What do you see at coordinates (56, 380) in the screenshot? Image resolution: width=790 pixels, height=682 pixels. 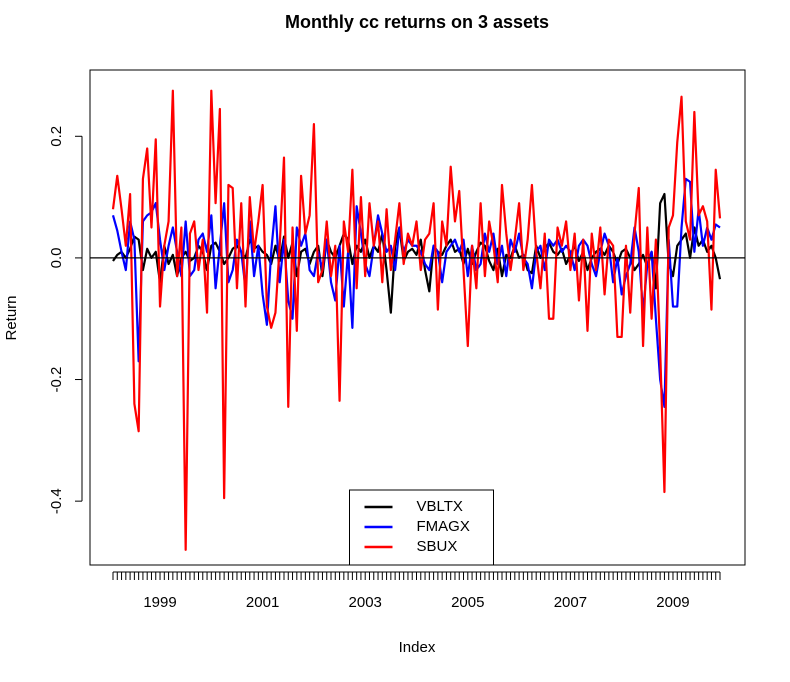 I see `y-tick-label: -0.2` at bounding box center [56, 380].